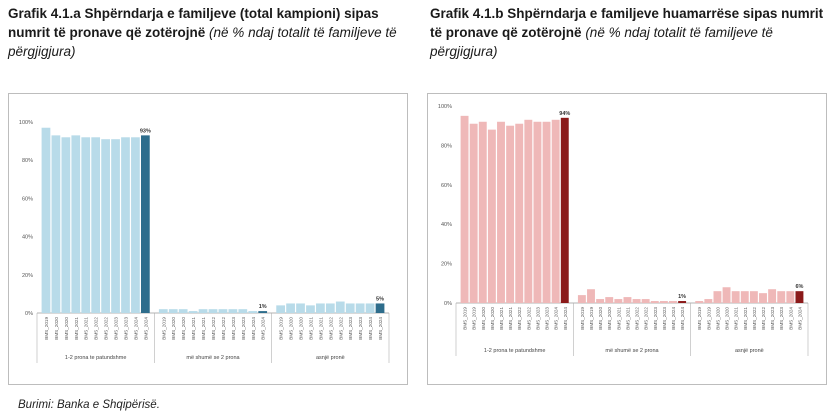 Image resolution: width=827 pixels, height=420 pixels. Describe the element at coordinates (213, 358) in the screenshot. I see `category-label: më shumë se 2 prona` at that location.